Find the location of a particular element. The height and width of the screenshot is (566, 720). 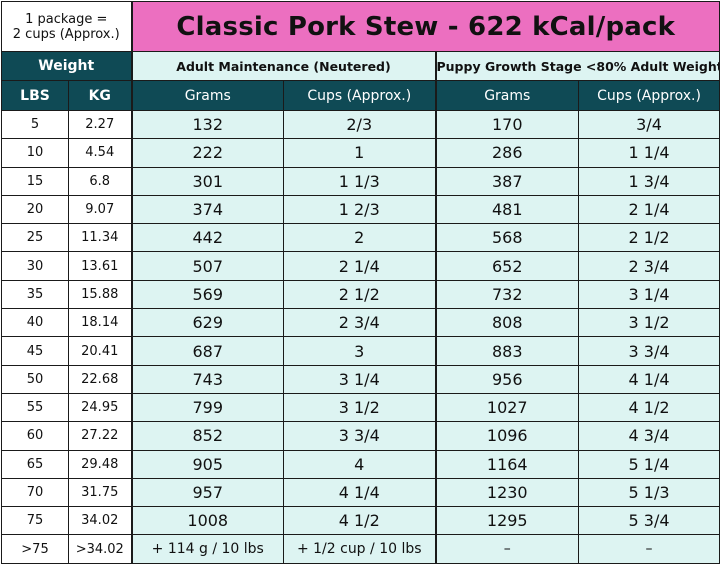

adult-grams-cell: 569 is located at coordinates (207, 294).